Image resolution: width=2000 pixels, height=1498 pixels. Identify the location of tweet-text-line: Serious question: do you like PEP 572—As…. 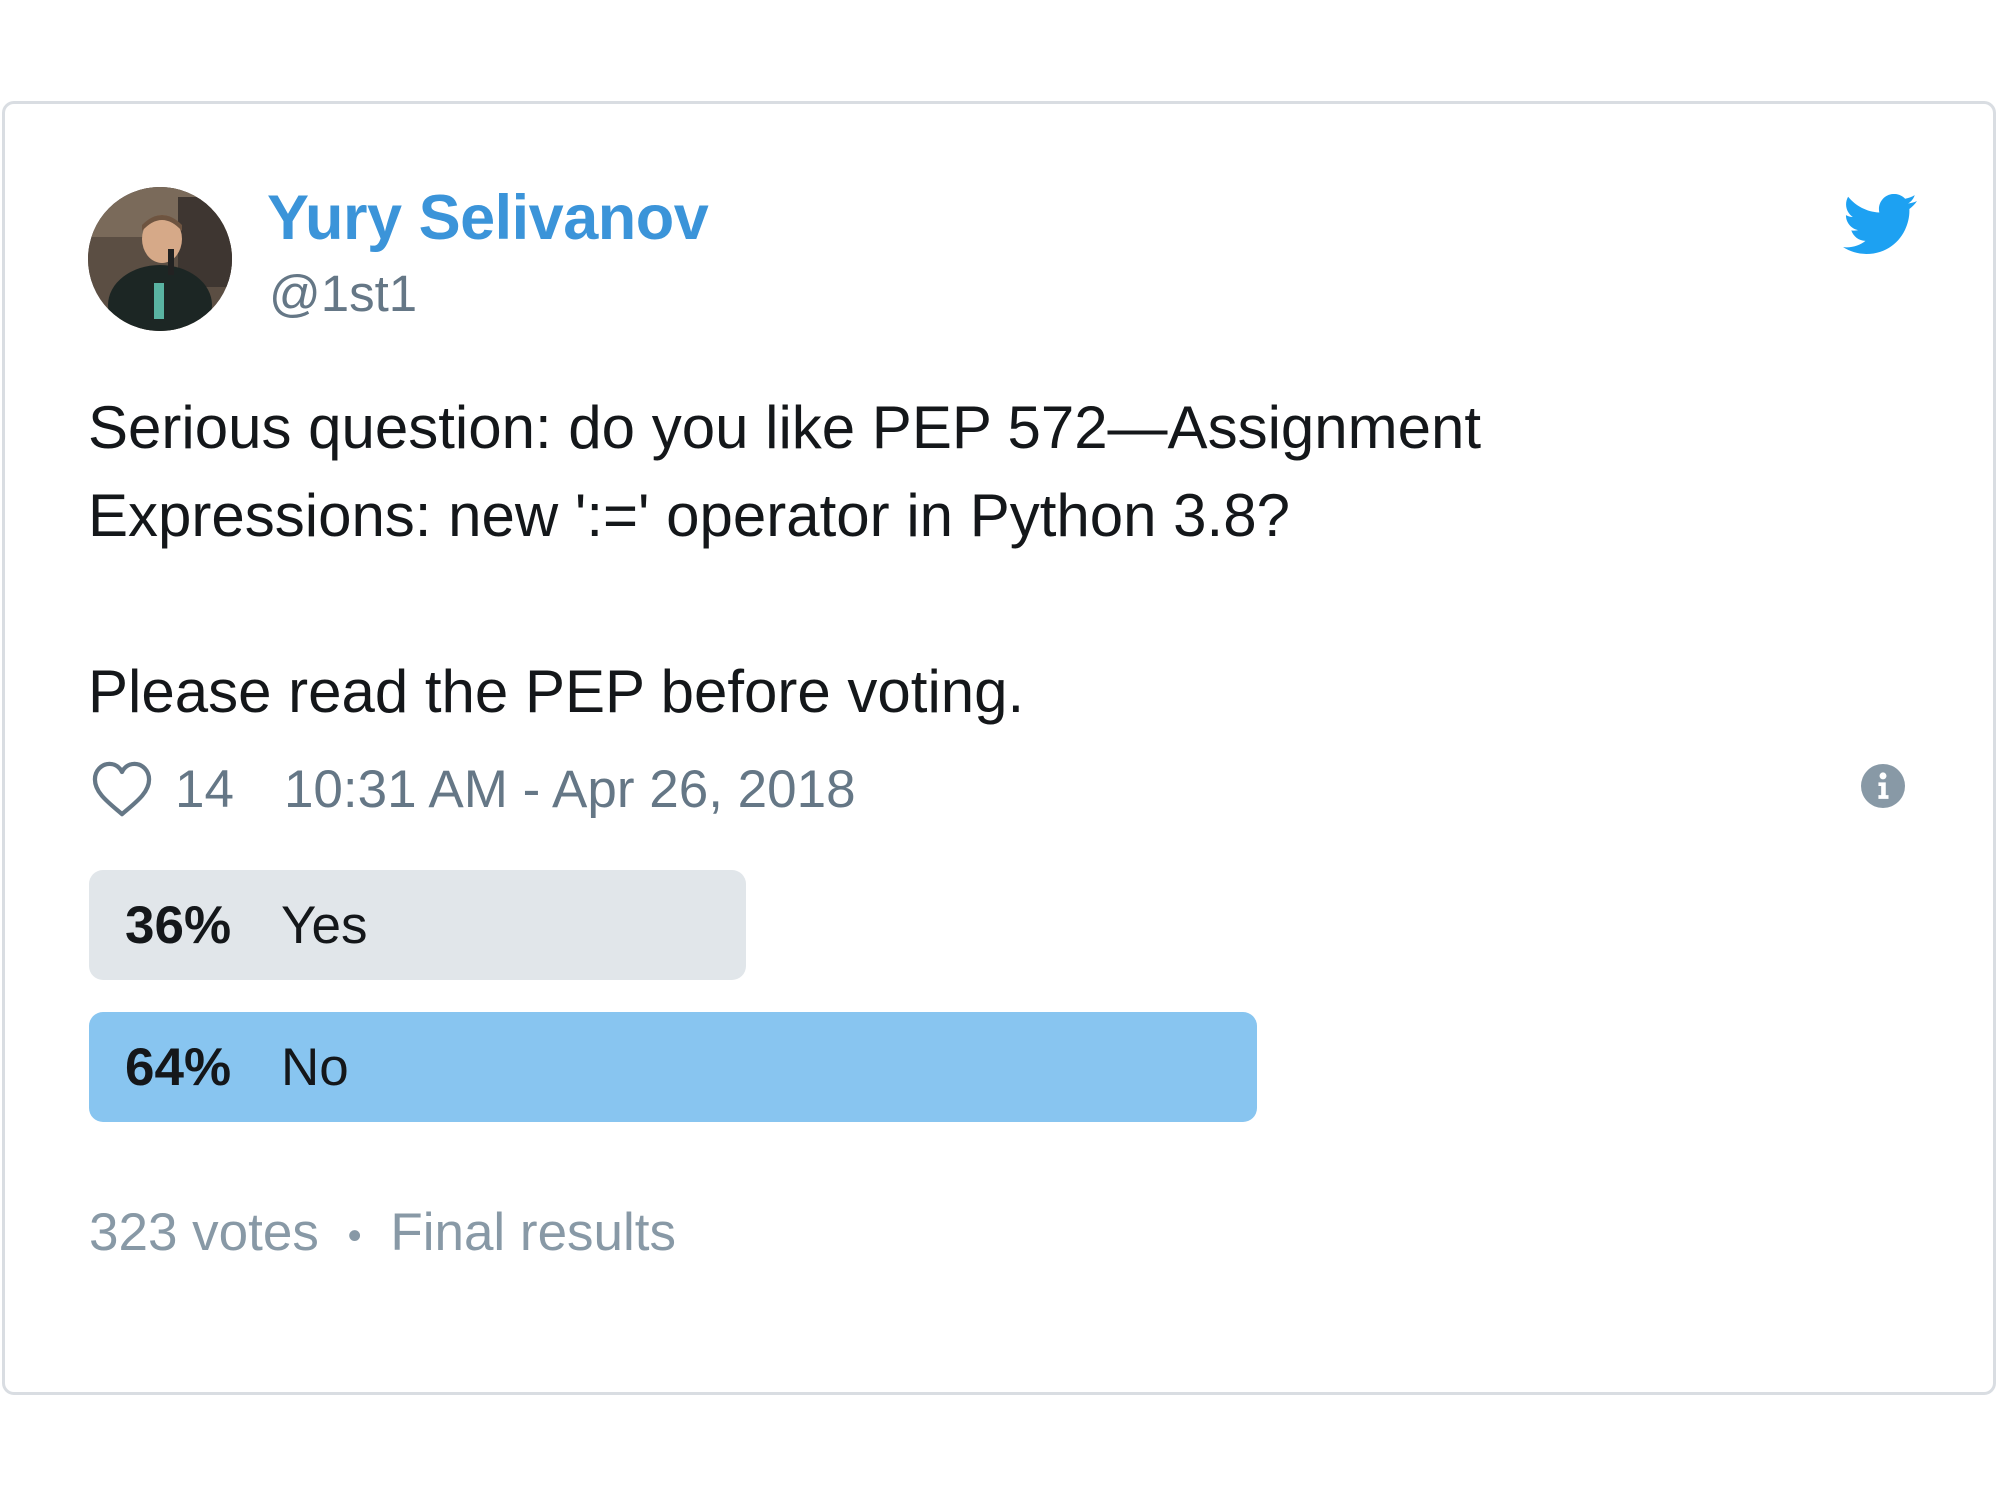
(785, 427).